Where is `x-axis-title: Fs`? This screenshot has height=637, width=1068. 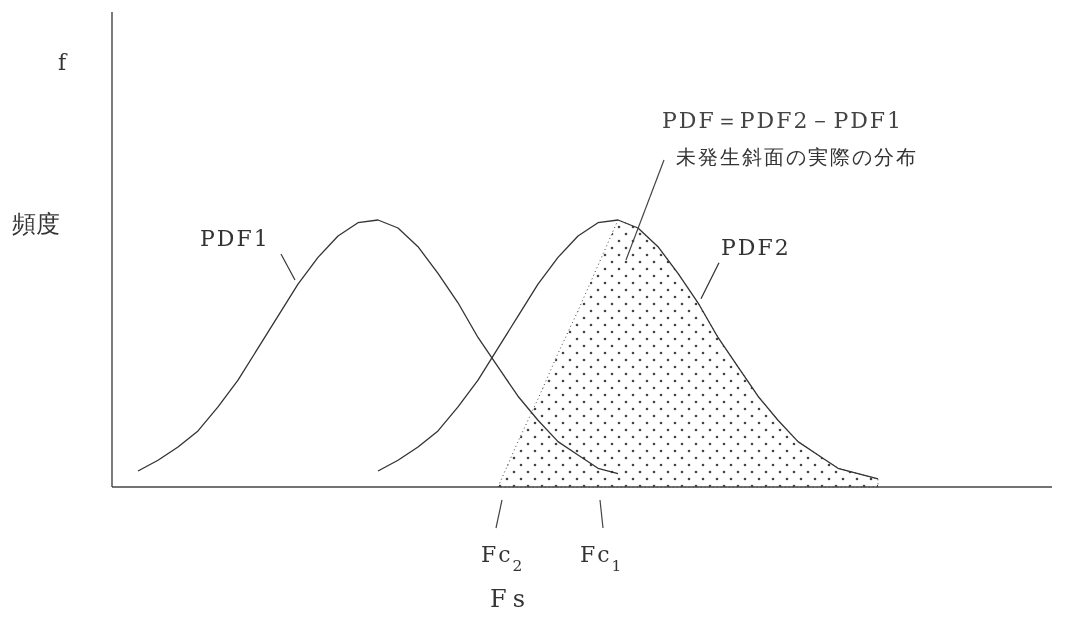 x-axis-title: Fs is located at coordinates (510, 599).